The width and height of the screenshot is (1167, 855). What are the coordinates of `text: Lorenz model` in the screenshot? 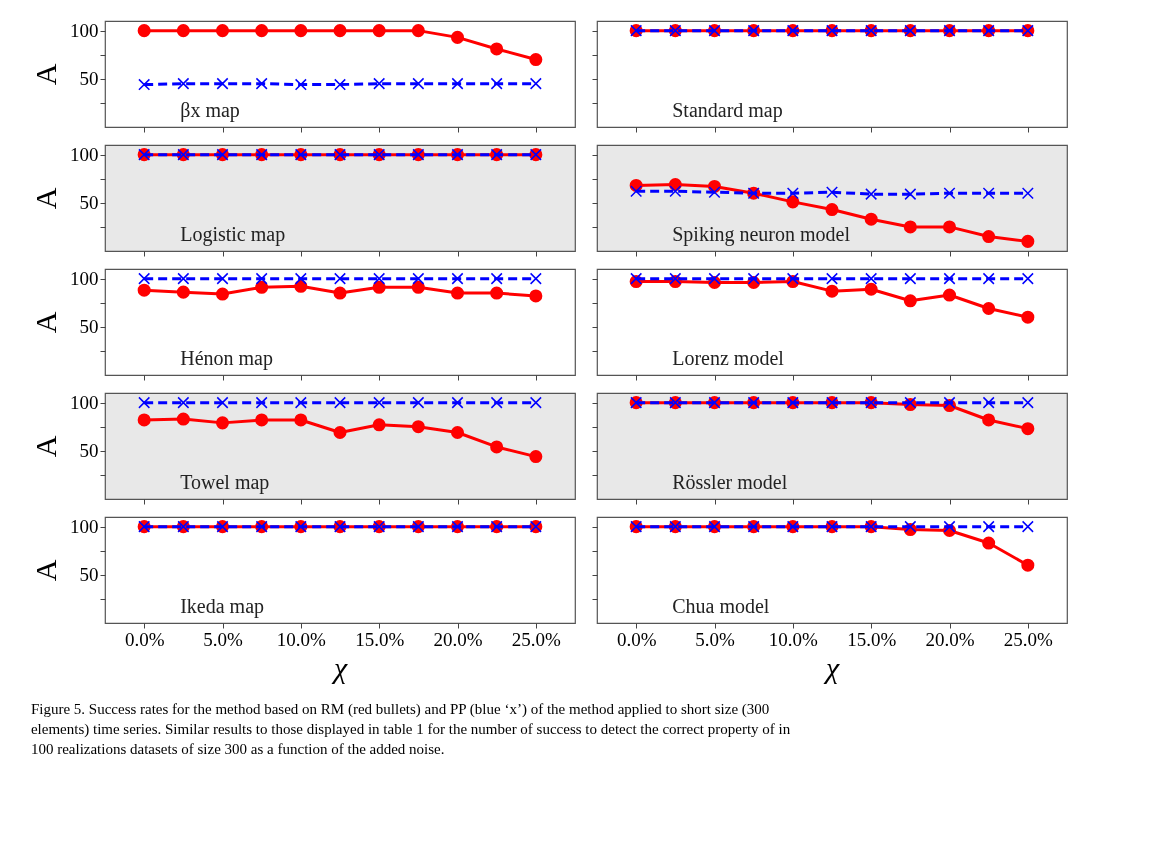 It's located at (728, 358).